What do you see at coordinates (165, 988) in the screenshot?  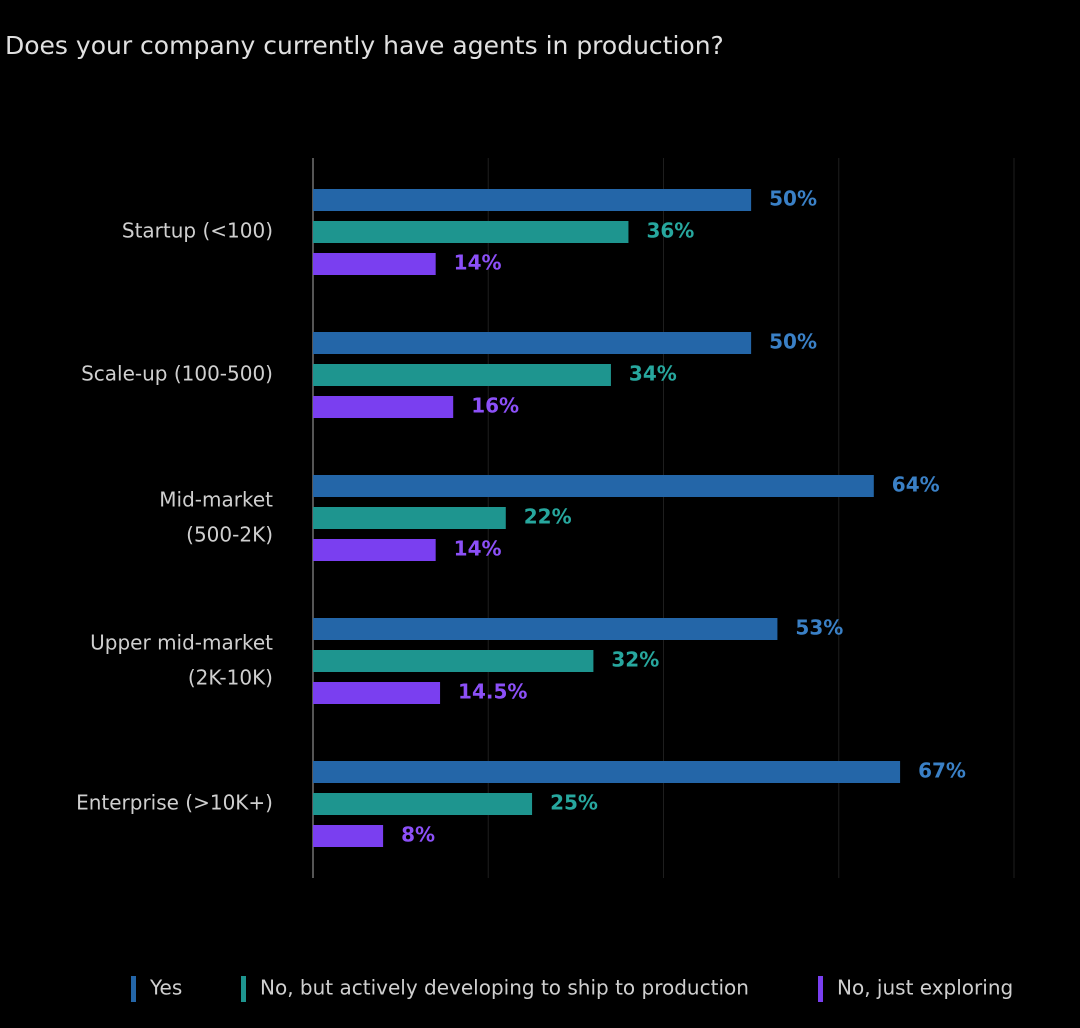 I see `legend-label: Yes` at bounding box center [165, 988].